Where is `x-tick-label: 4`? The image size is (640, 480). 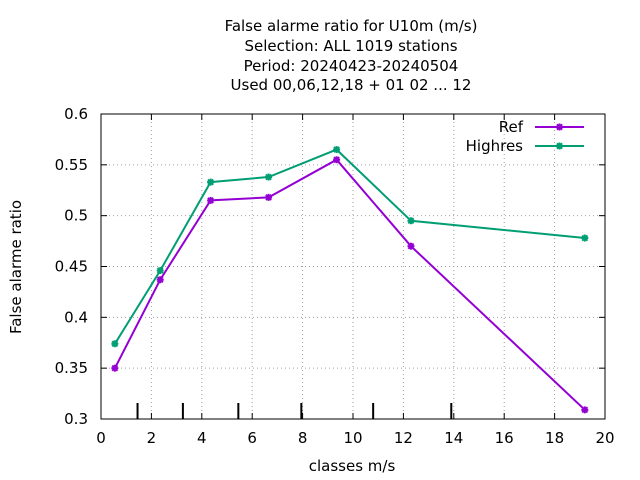 x-tick-label: 4 is located at coordinates (202, 438).